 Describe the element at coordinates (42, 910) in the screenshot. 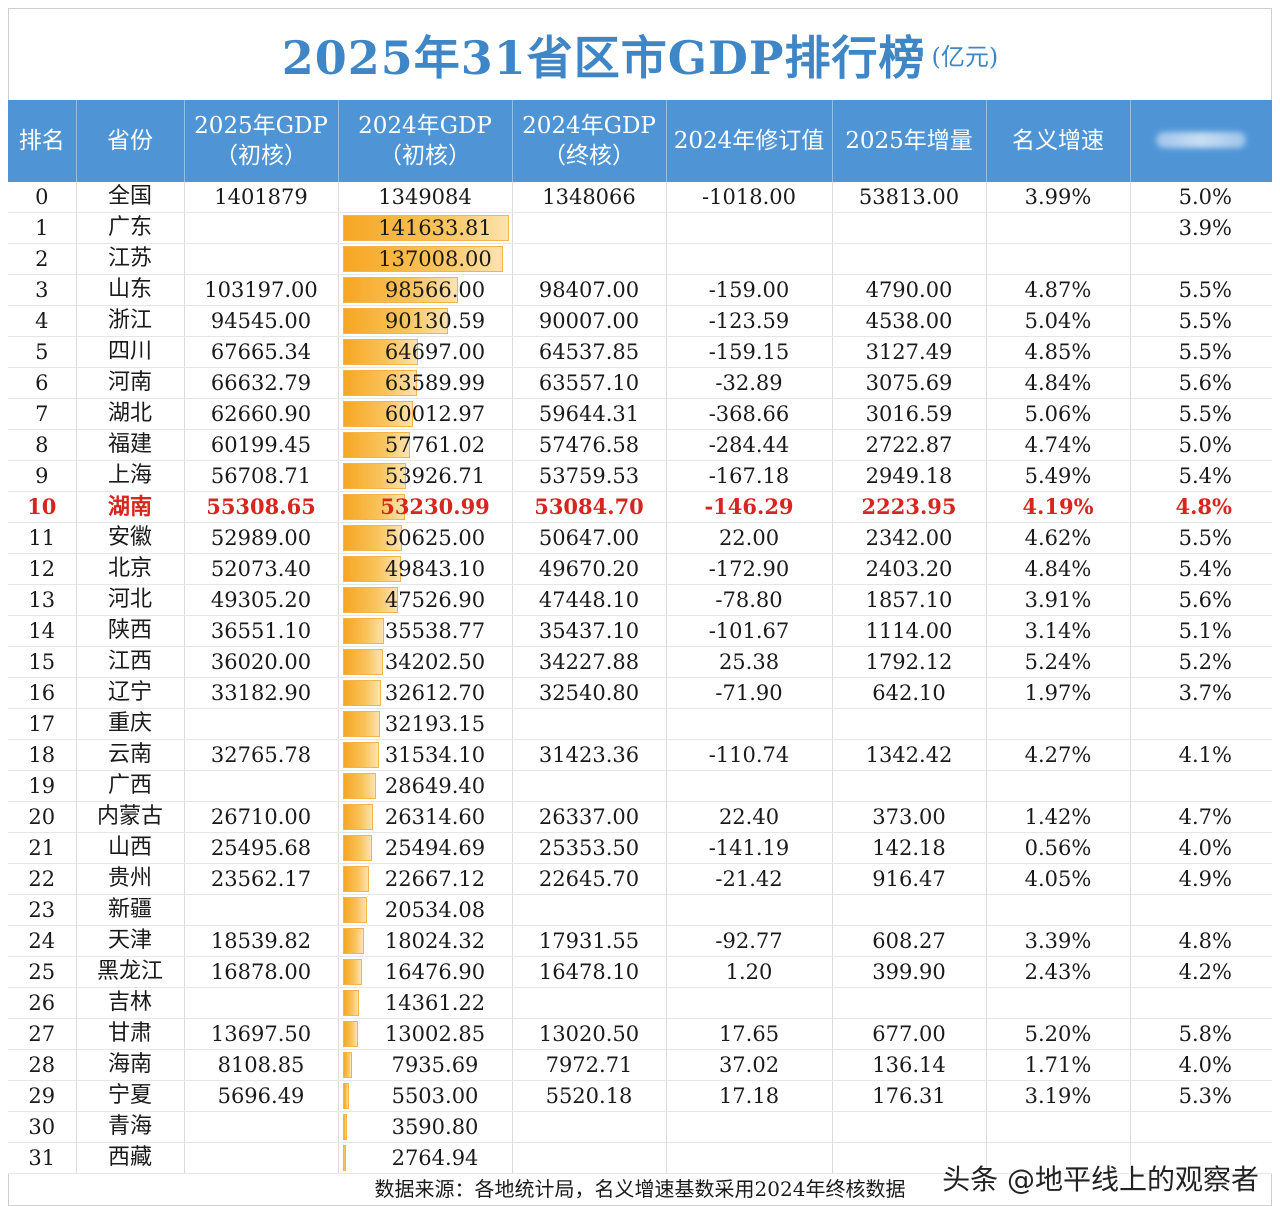

I see `cell-rank: 23` at that location.